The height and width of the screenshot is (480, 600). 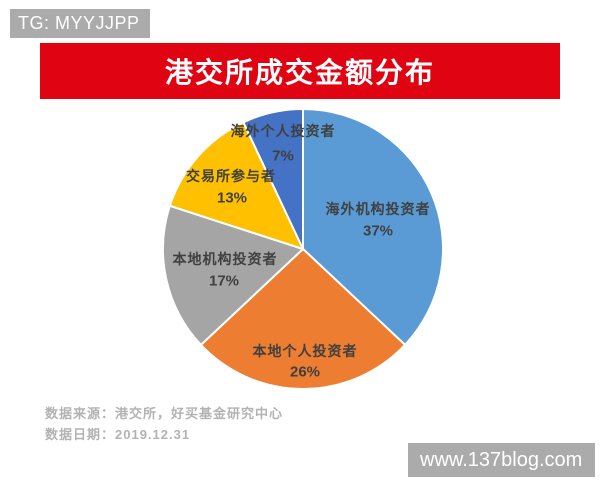 I want to click on data-source-note: 数据来源：港交所，好买基金研究中心 数据日期：2019.12.31, so click(x=164, y=424).